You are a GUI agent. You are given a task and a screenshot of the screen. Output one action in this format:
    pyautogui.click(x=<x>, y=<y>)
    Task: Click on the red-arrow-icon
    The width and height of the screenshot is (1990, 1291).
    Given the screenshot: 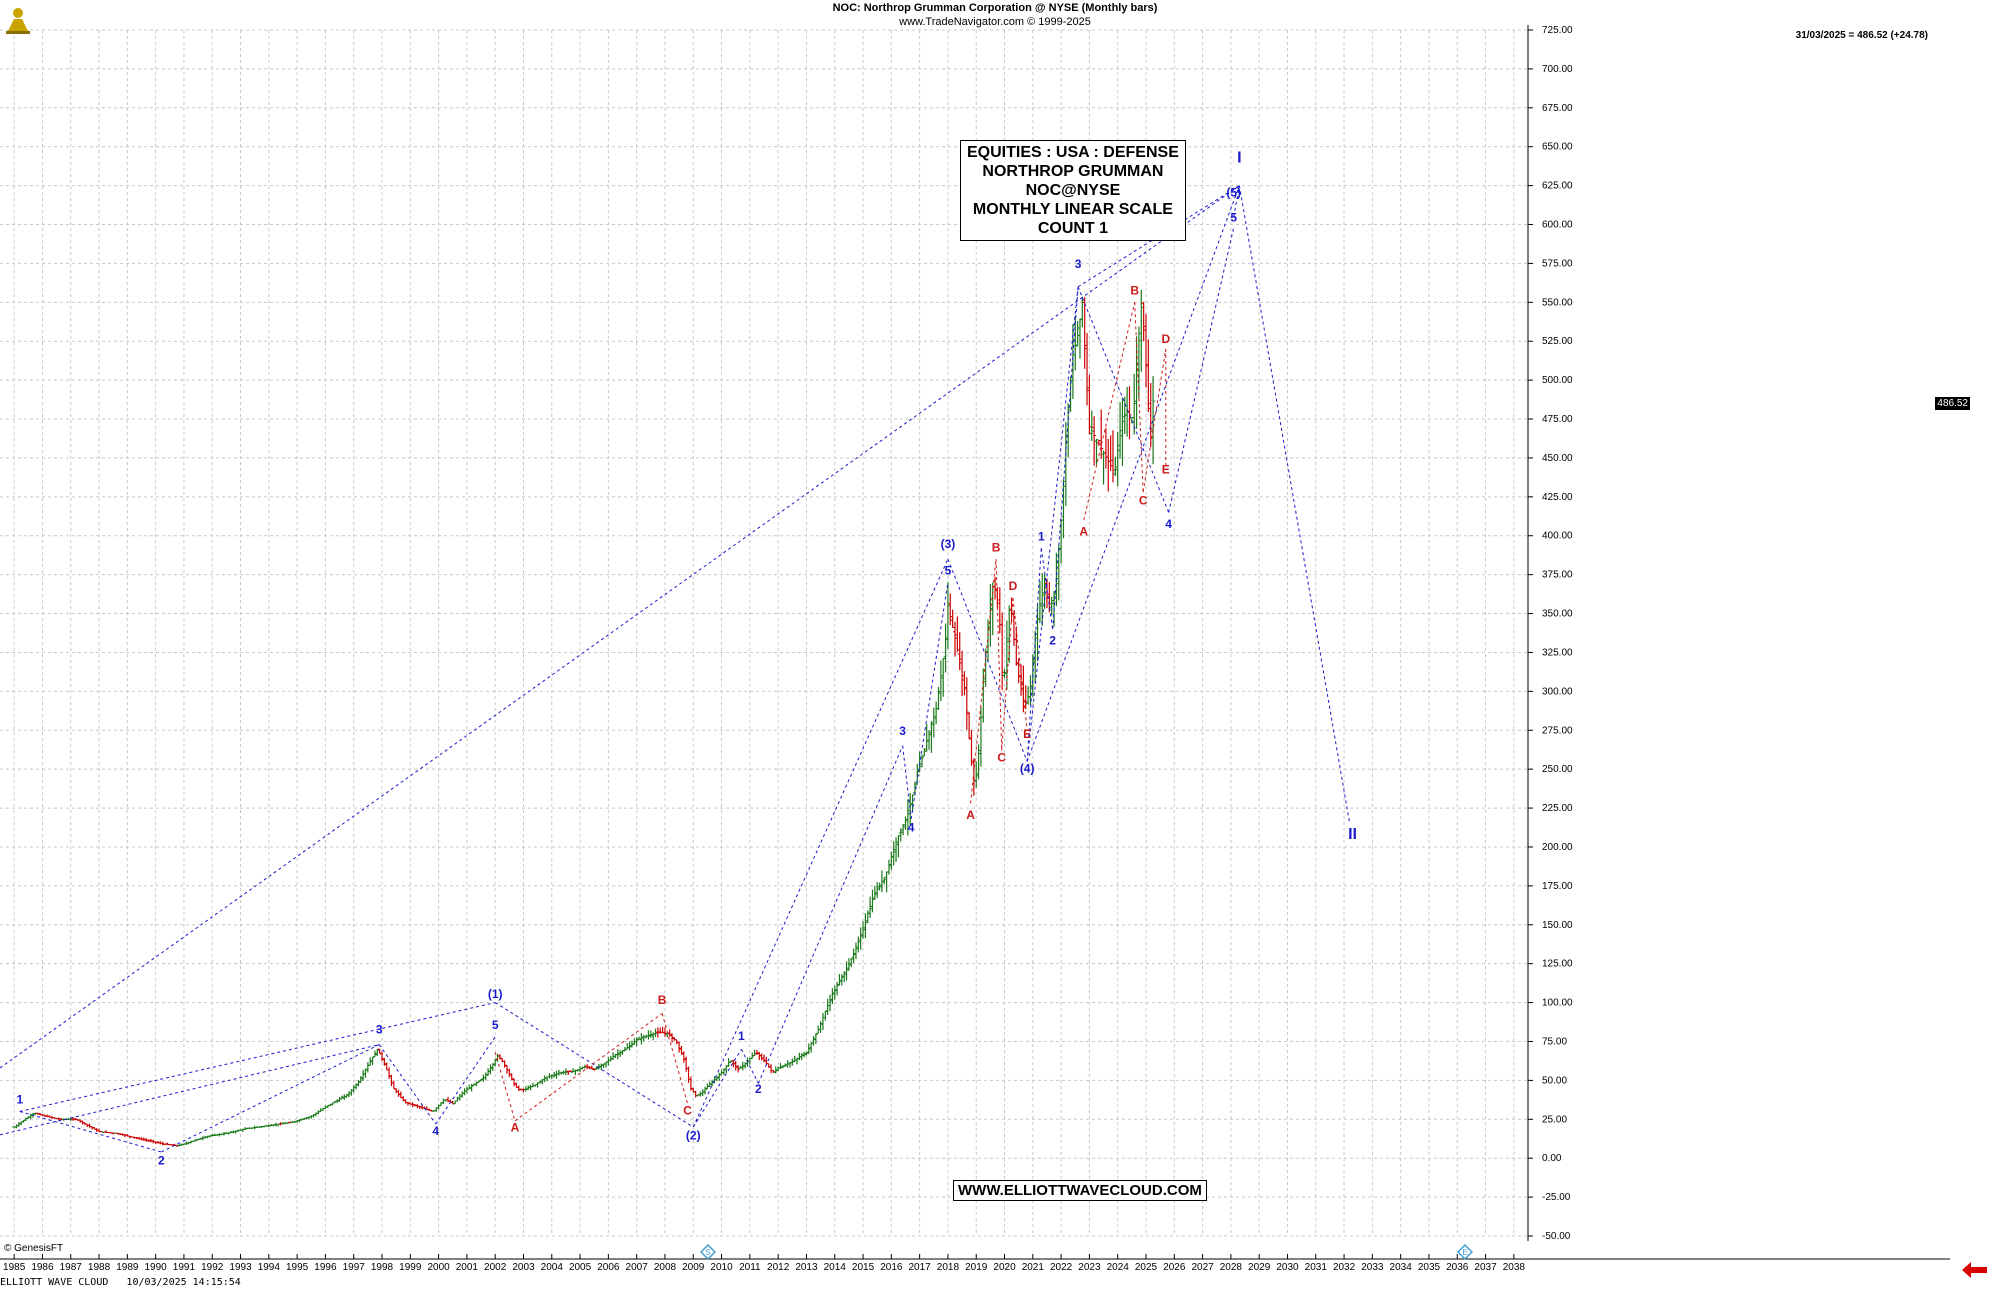 What is the action you would take?
    pyautogui.click(x=1975, y=1270)
    